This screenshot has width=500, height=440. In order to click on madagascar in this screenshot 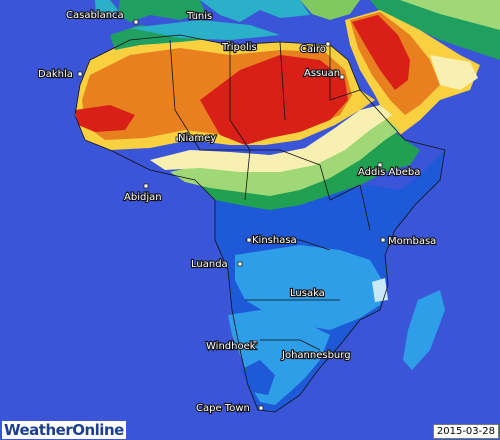, I will do `click(424, 330)`.